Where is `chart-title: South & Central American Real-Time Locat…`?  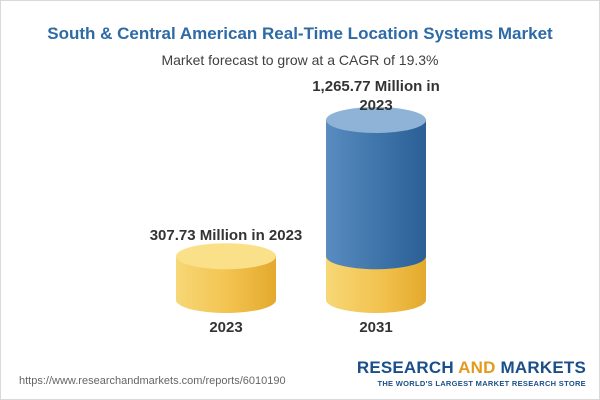 chart-title: South & Central American Real-Time Locat… is located at coordinates (300, 33).